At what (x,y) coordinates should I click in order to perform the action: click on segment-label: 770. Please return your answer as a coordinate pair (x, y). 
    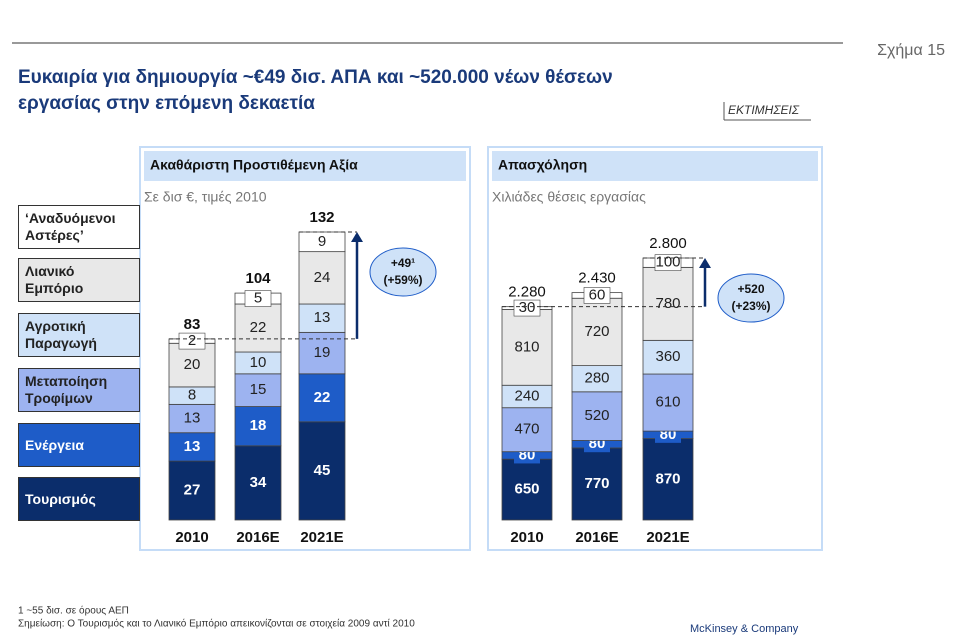
    Looking at the image, I should click on (596, 483).